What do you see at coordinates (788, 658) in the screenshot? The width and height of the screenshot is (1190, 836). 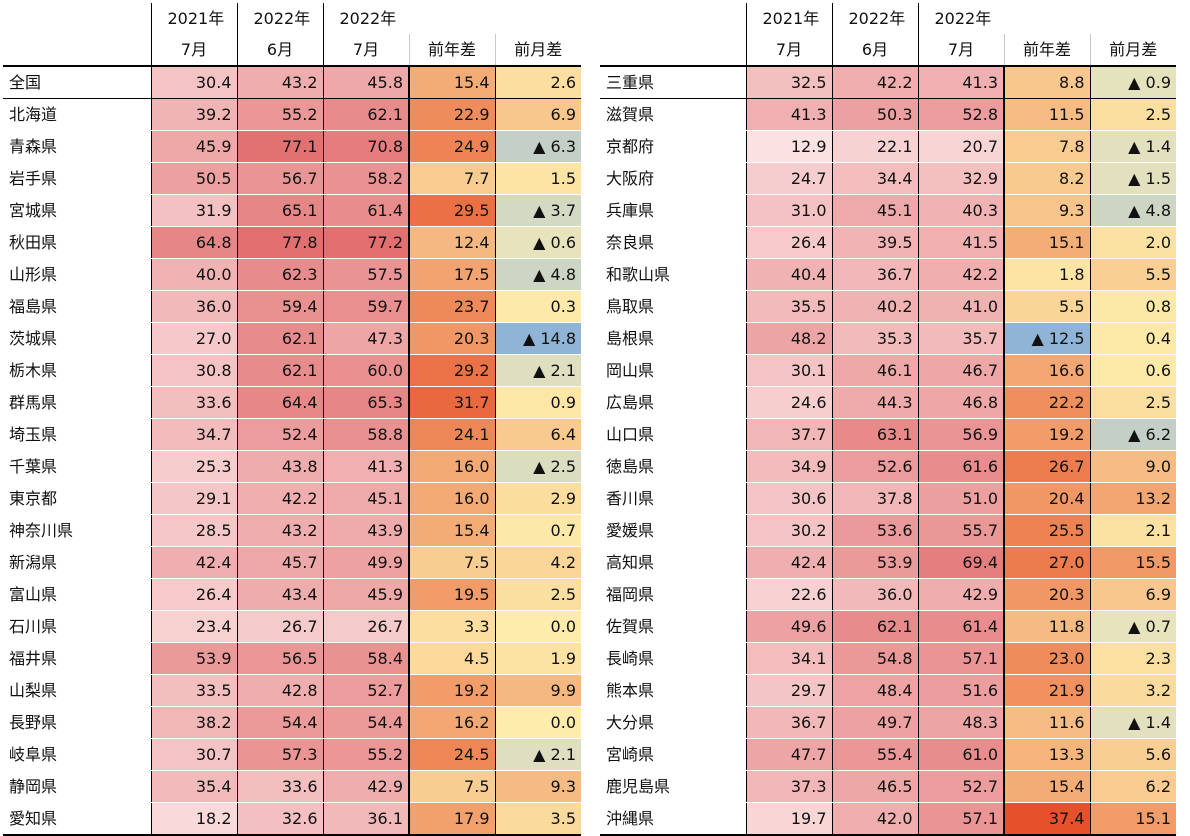 I see `value-cell-jul2021: 34.1` at bounding box center [788, 658].